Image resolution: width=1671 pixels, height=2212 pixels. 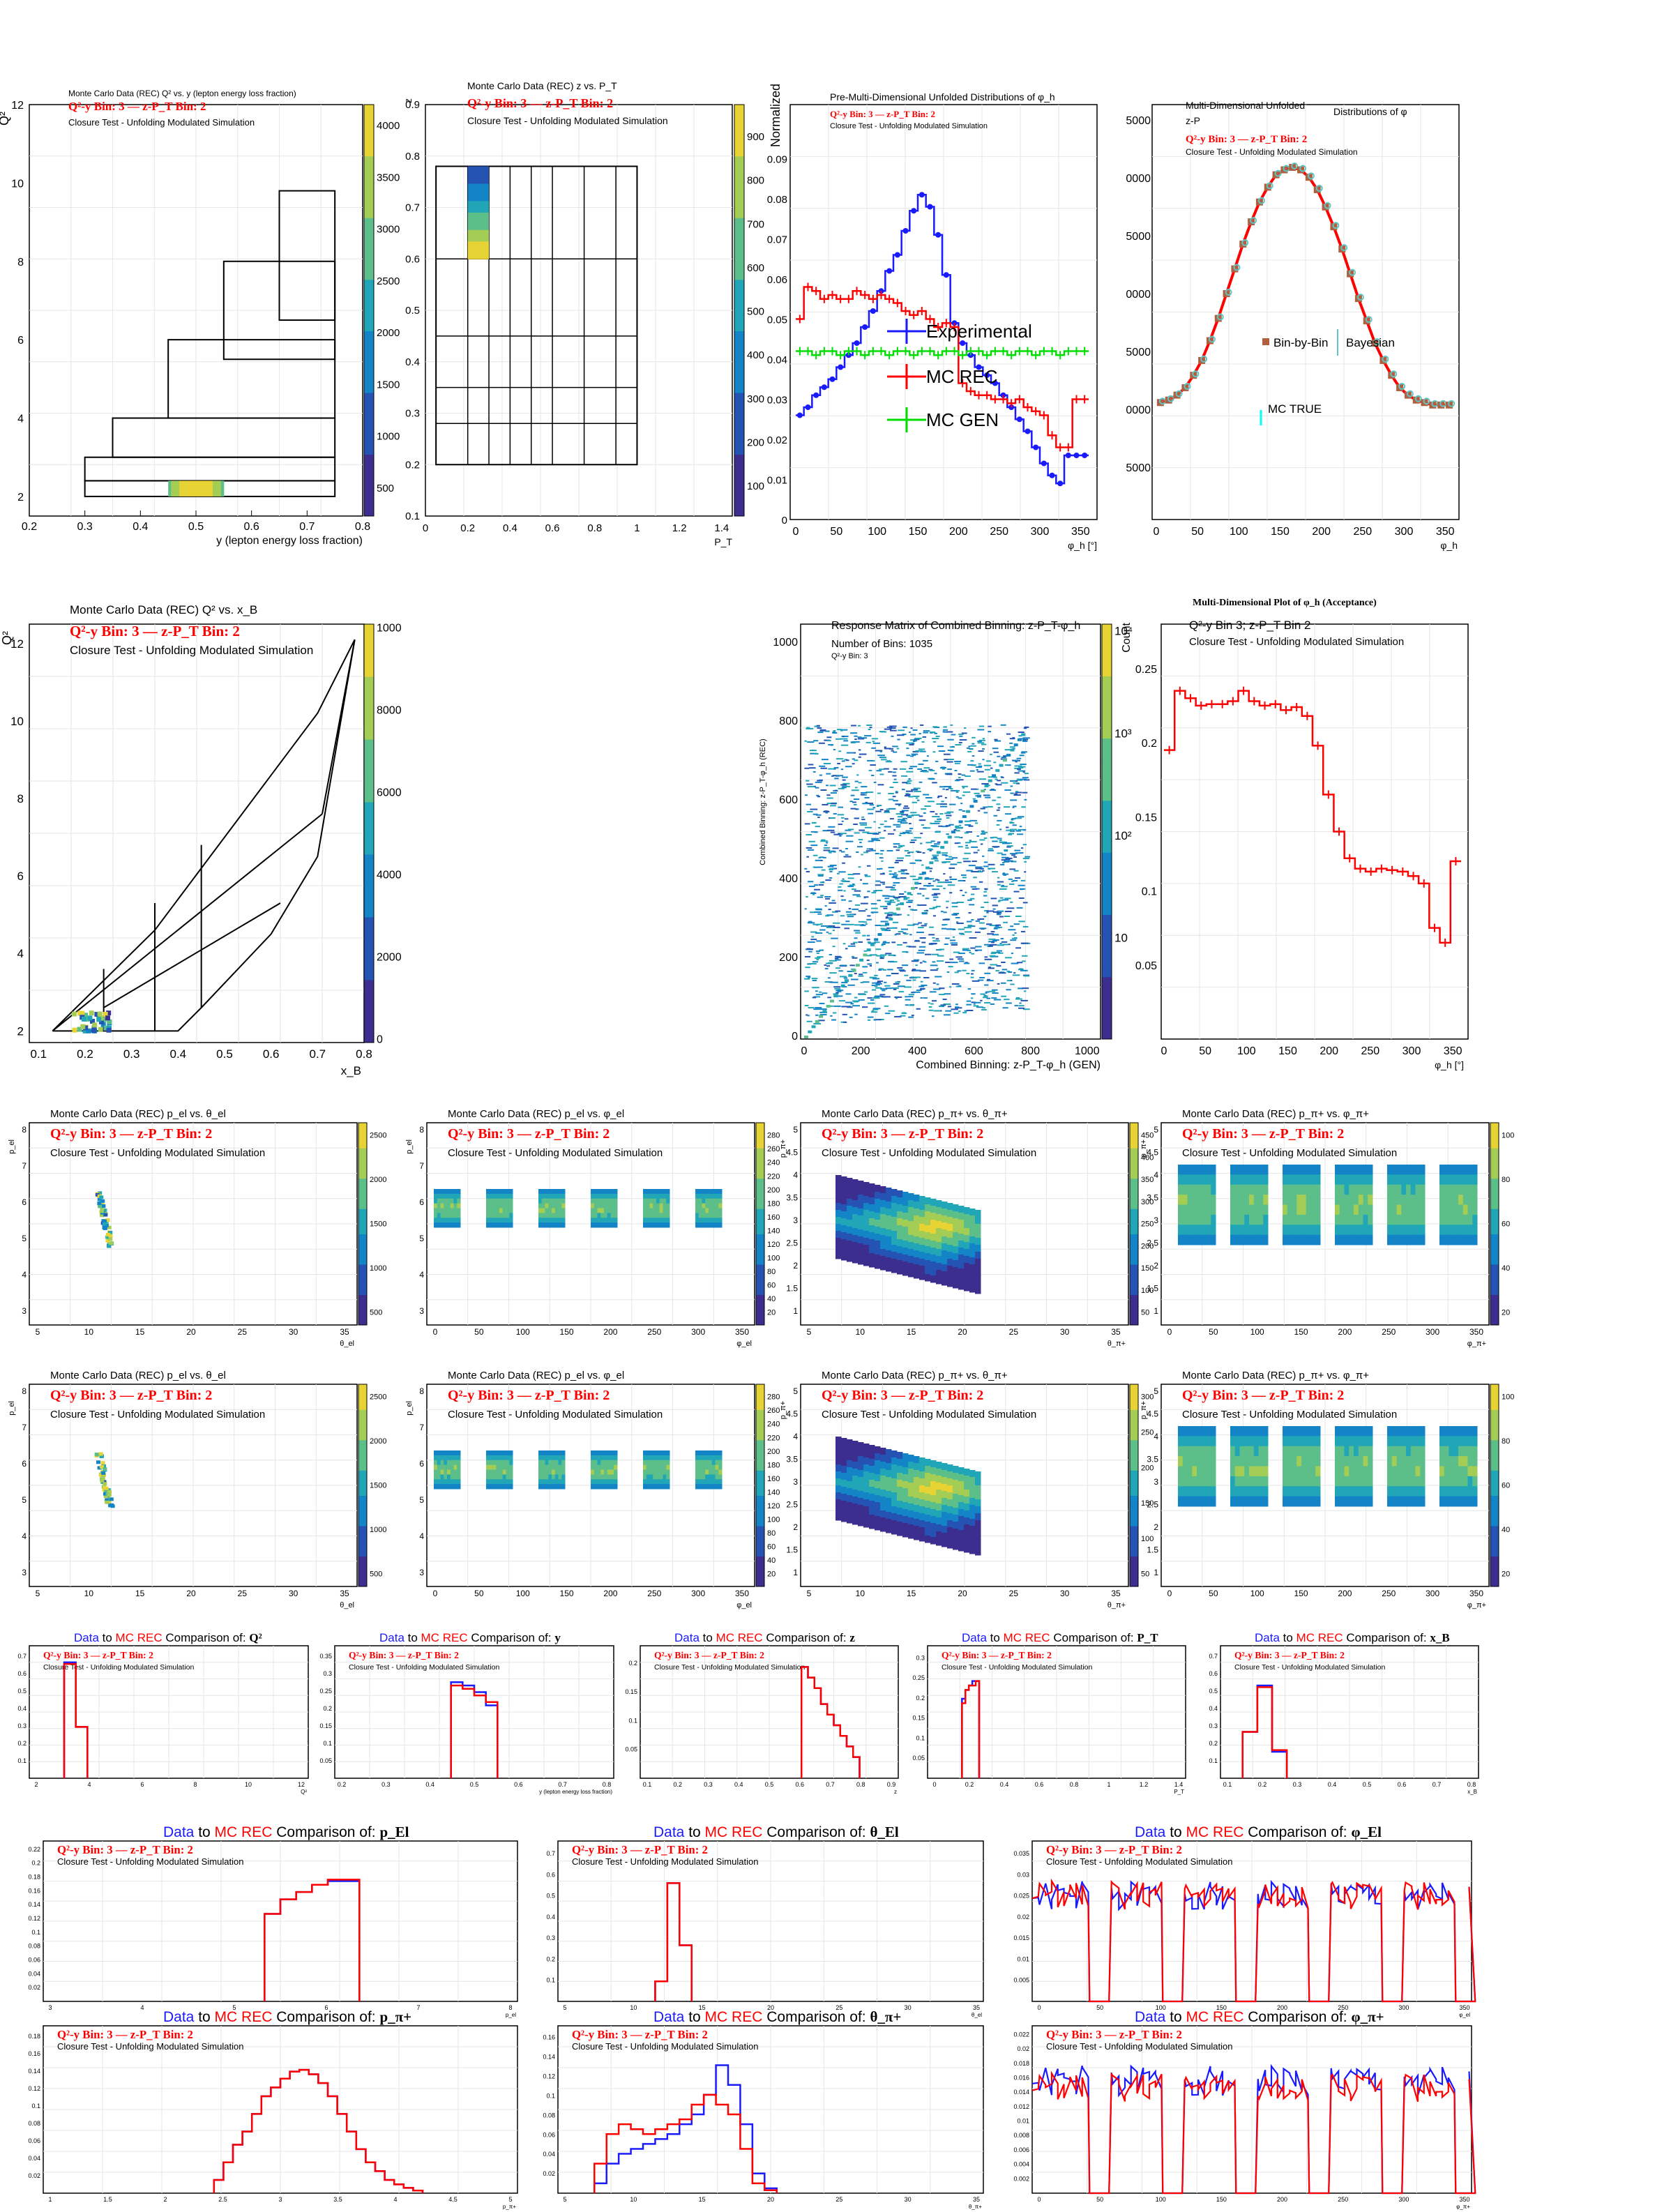 What do you see at coordinates (857, 343) in the screenshot?
I see `data-point` at bounding box center [857, 343].